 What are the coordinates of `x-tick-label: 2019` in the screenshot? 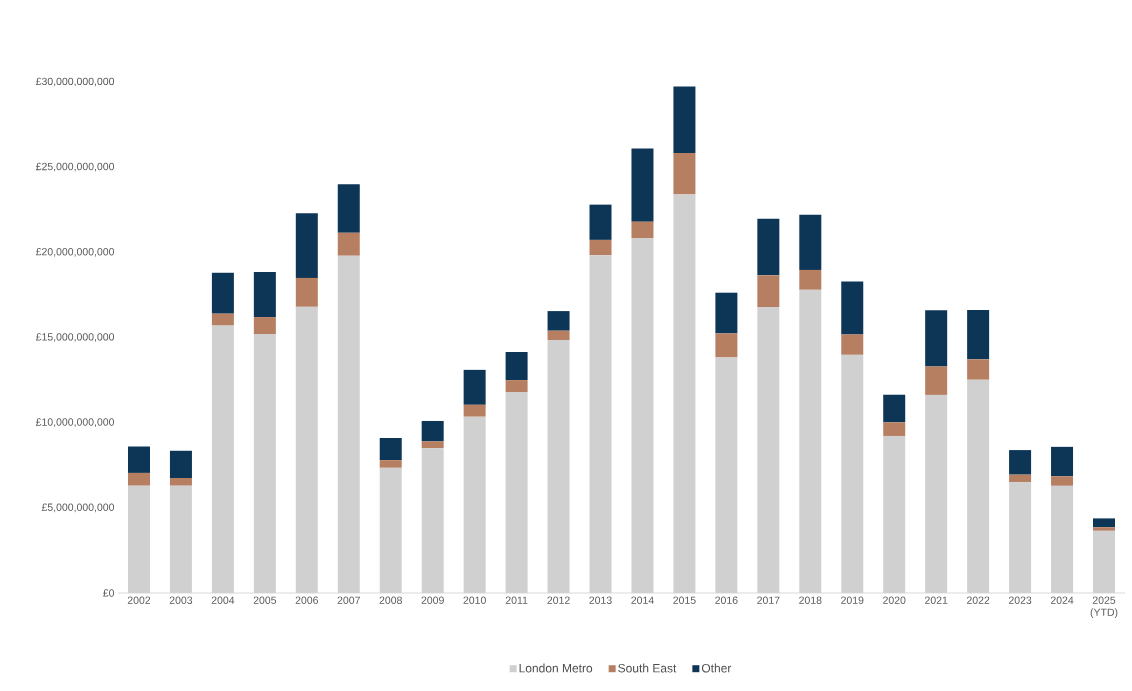 It's located at (852, 600).